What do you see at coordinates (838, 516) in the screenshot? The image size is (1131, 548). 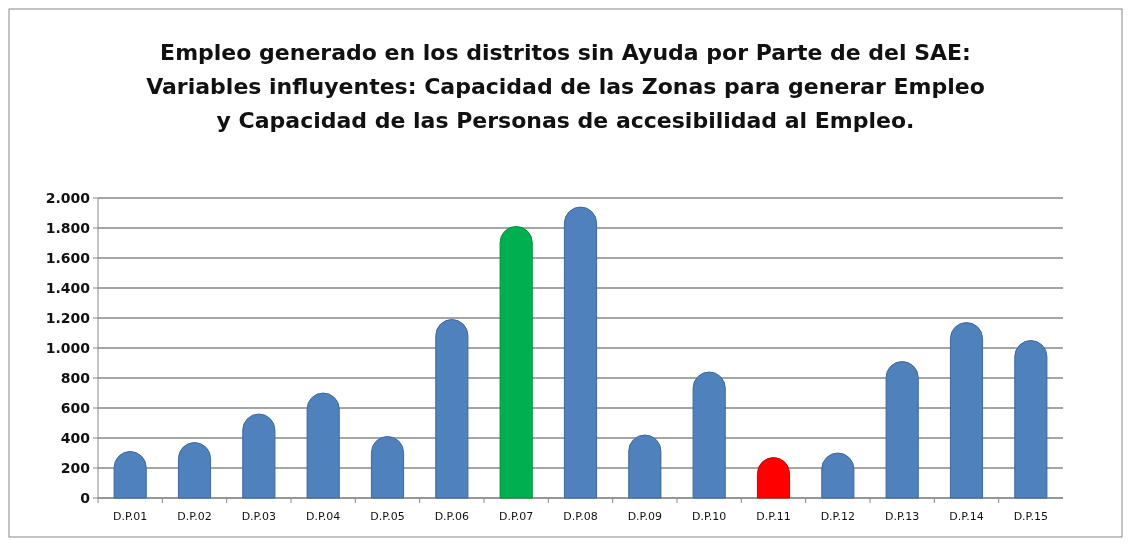 I see `x-tick-label: D.P.12` at bounding box center [838, 516].